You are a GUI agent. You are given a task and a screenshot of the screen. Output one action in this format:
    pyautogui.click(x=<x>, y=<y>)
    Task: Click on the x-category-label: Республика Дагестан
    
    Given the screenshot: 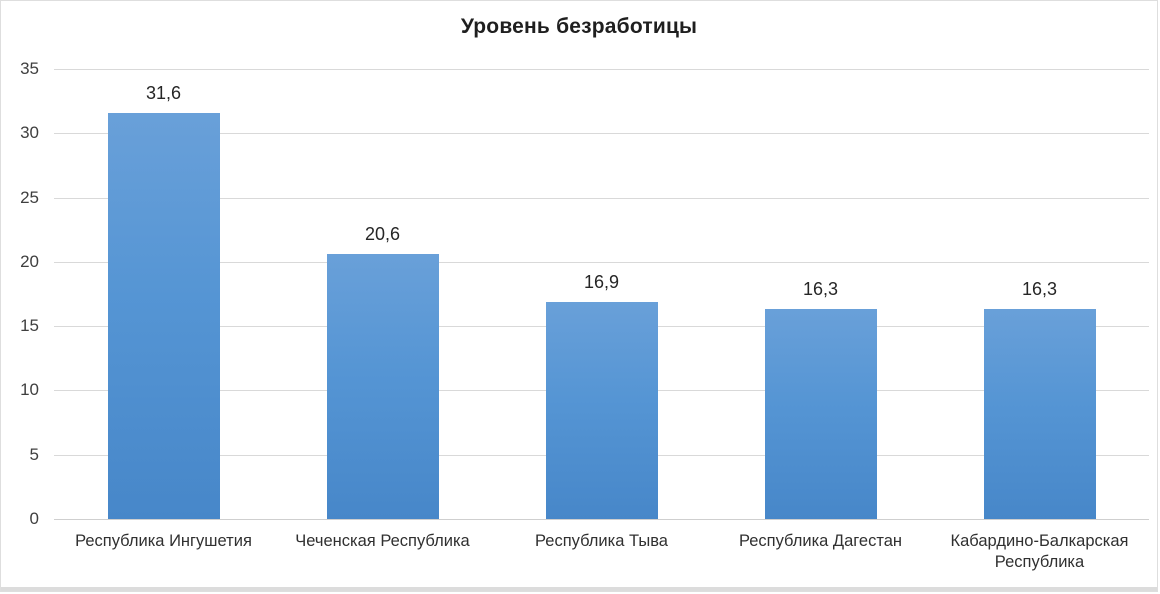 What is the action you would take?
    pyautogui.click(x=820, y=541)
    